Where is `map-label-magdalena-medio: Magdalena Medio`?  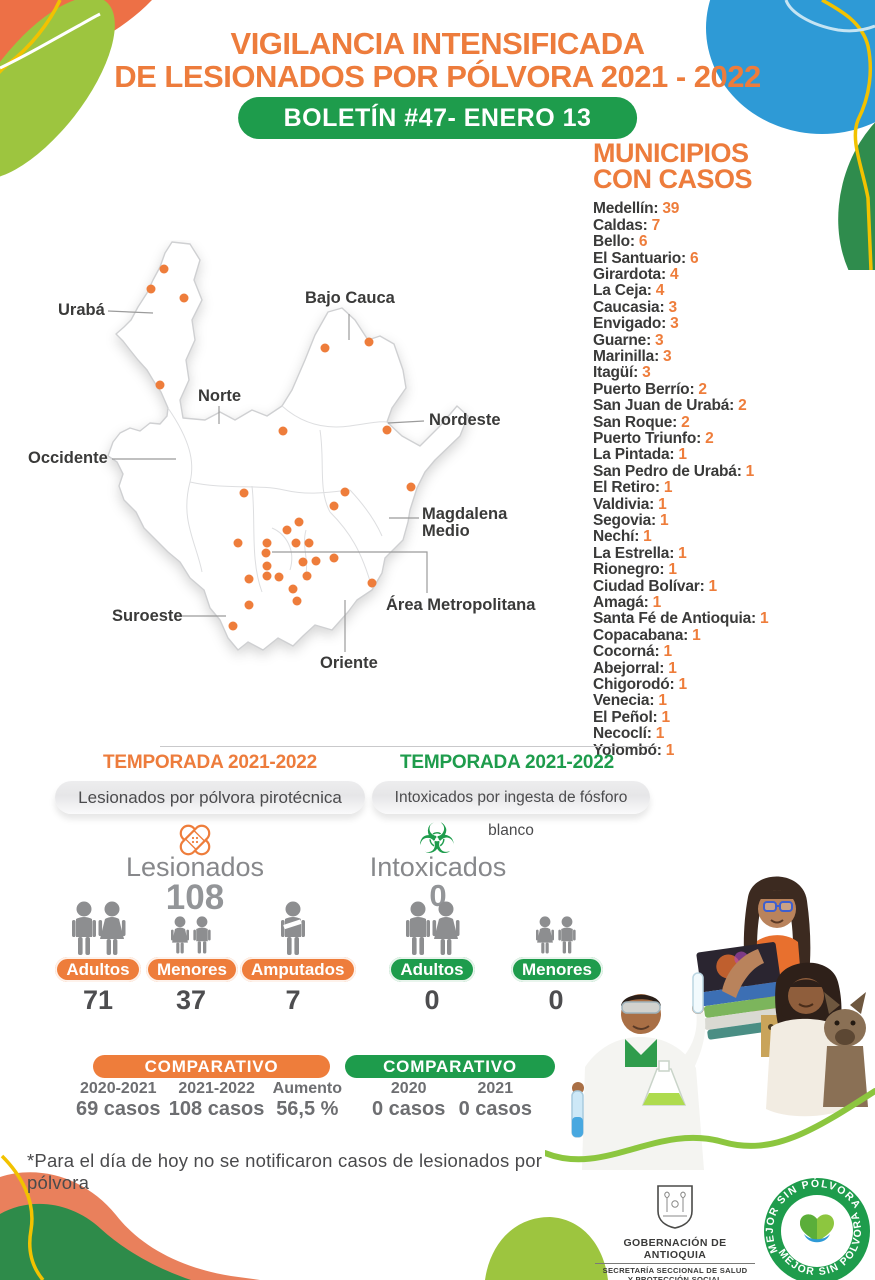 map-label-magdalena-medio: Magdalena Medio is located at coordinates (464, 522).